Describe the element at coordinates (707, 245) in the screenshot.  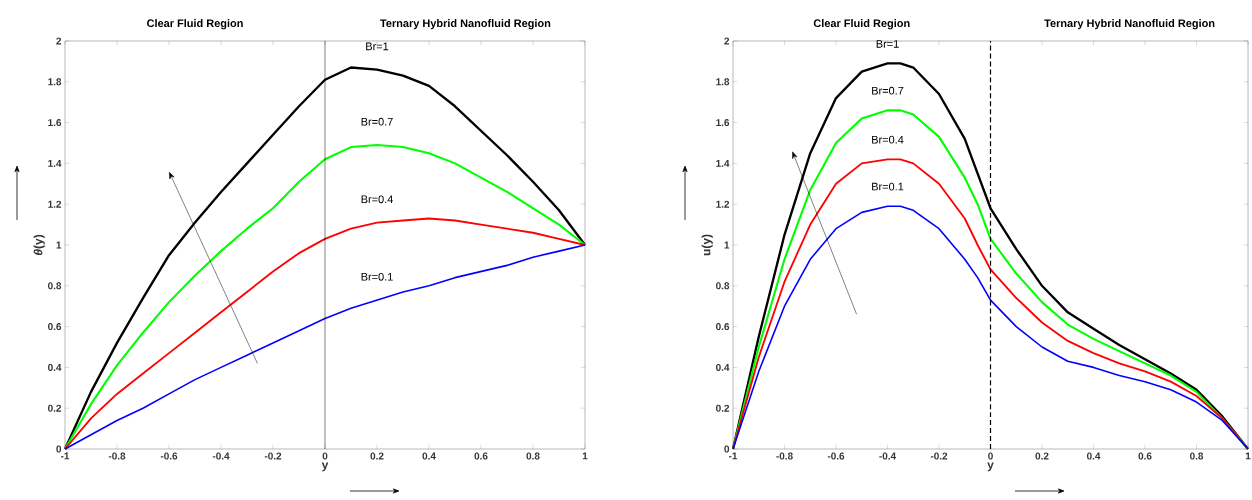
I see `y-axis-title: u(y)` at that location.